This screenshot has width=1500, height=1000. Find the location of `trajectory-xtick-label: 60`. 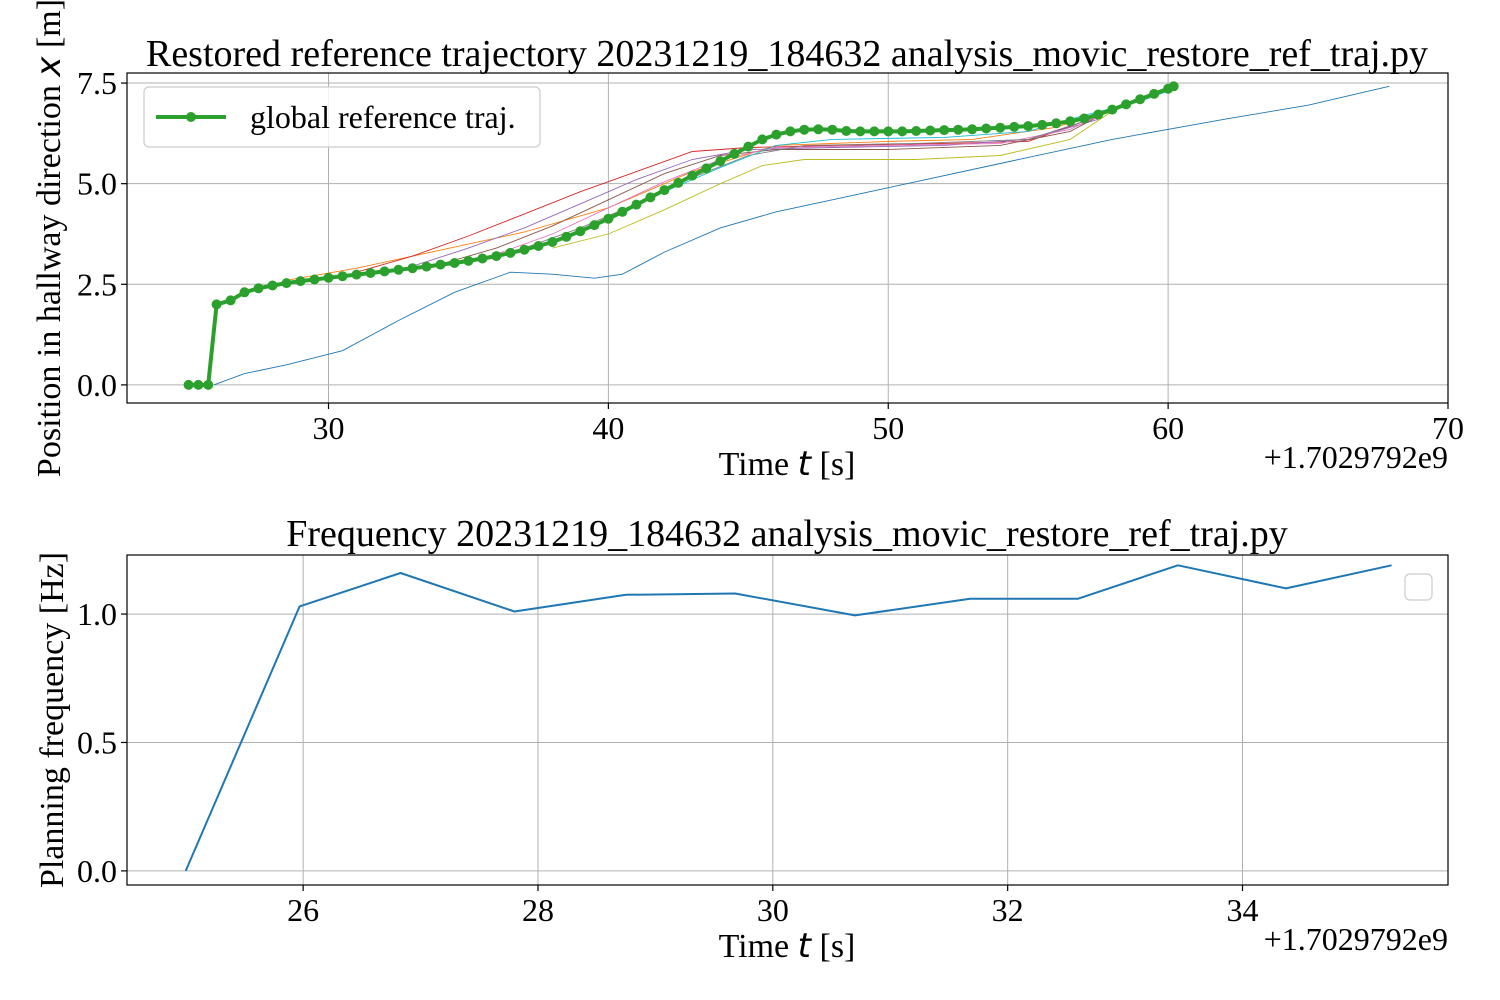

trajectory-xtick-label: 60 is located at coordinates (1168, 428).